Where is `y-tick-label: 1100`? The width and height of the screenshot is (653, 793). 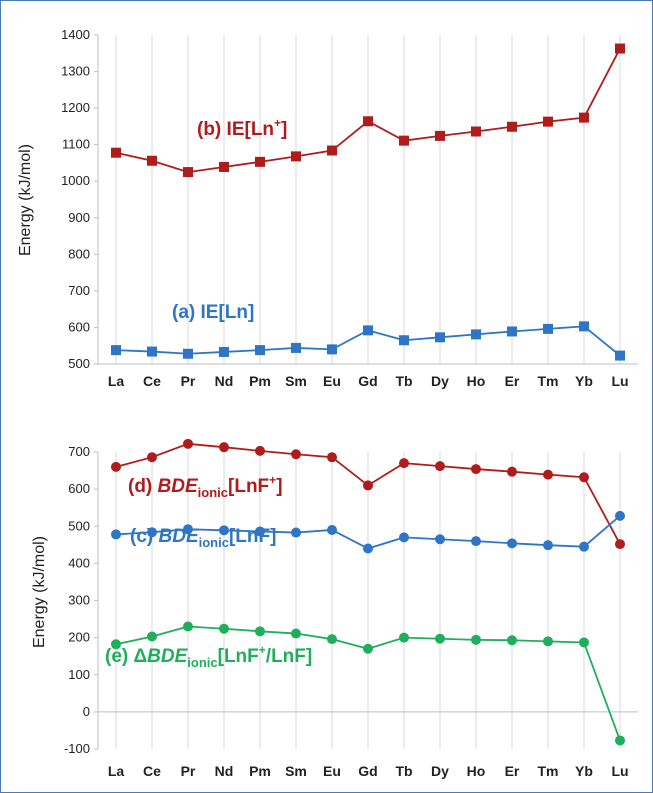
y-tick-label: 1100 is located at coordinates (76, 144).